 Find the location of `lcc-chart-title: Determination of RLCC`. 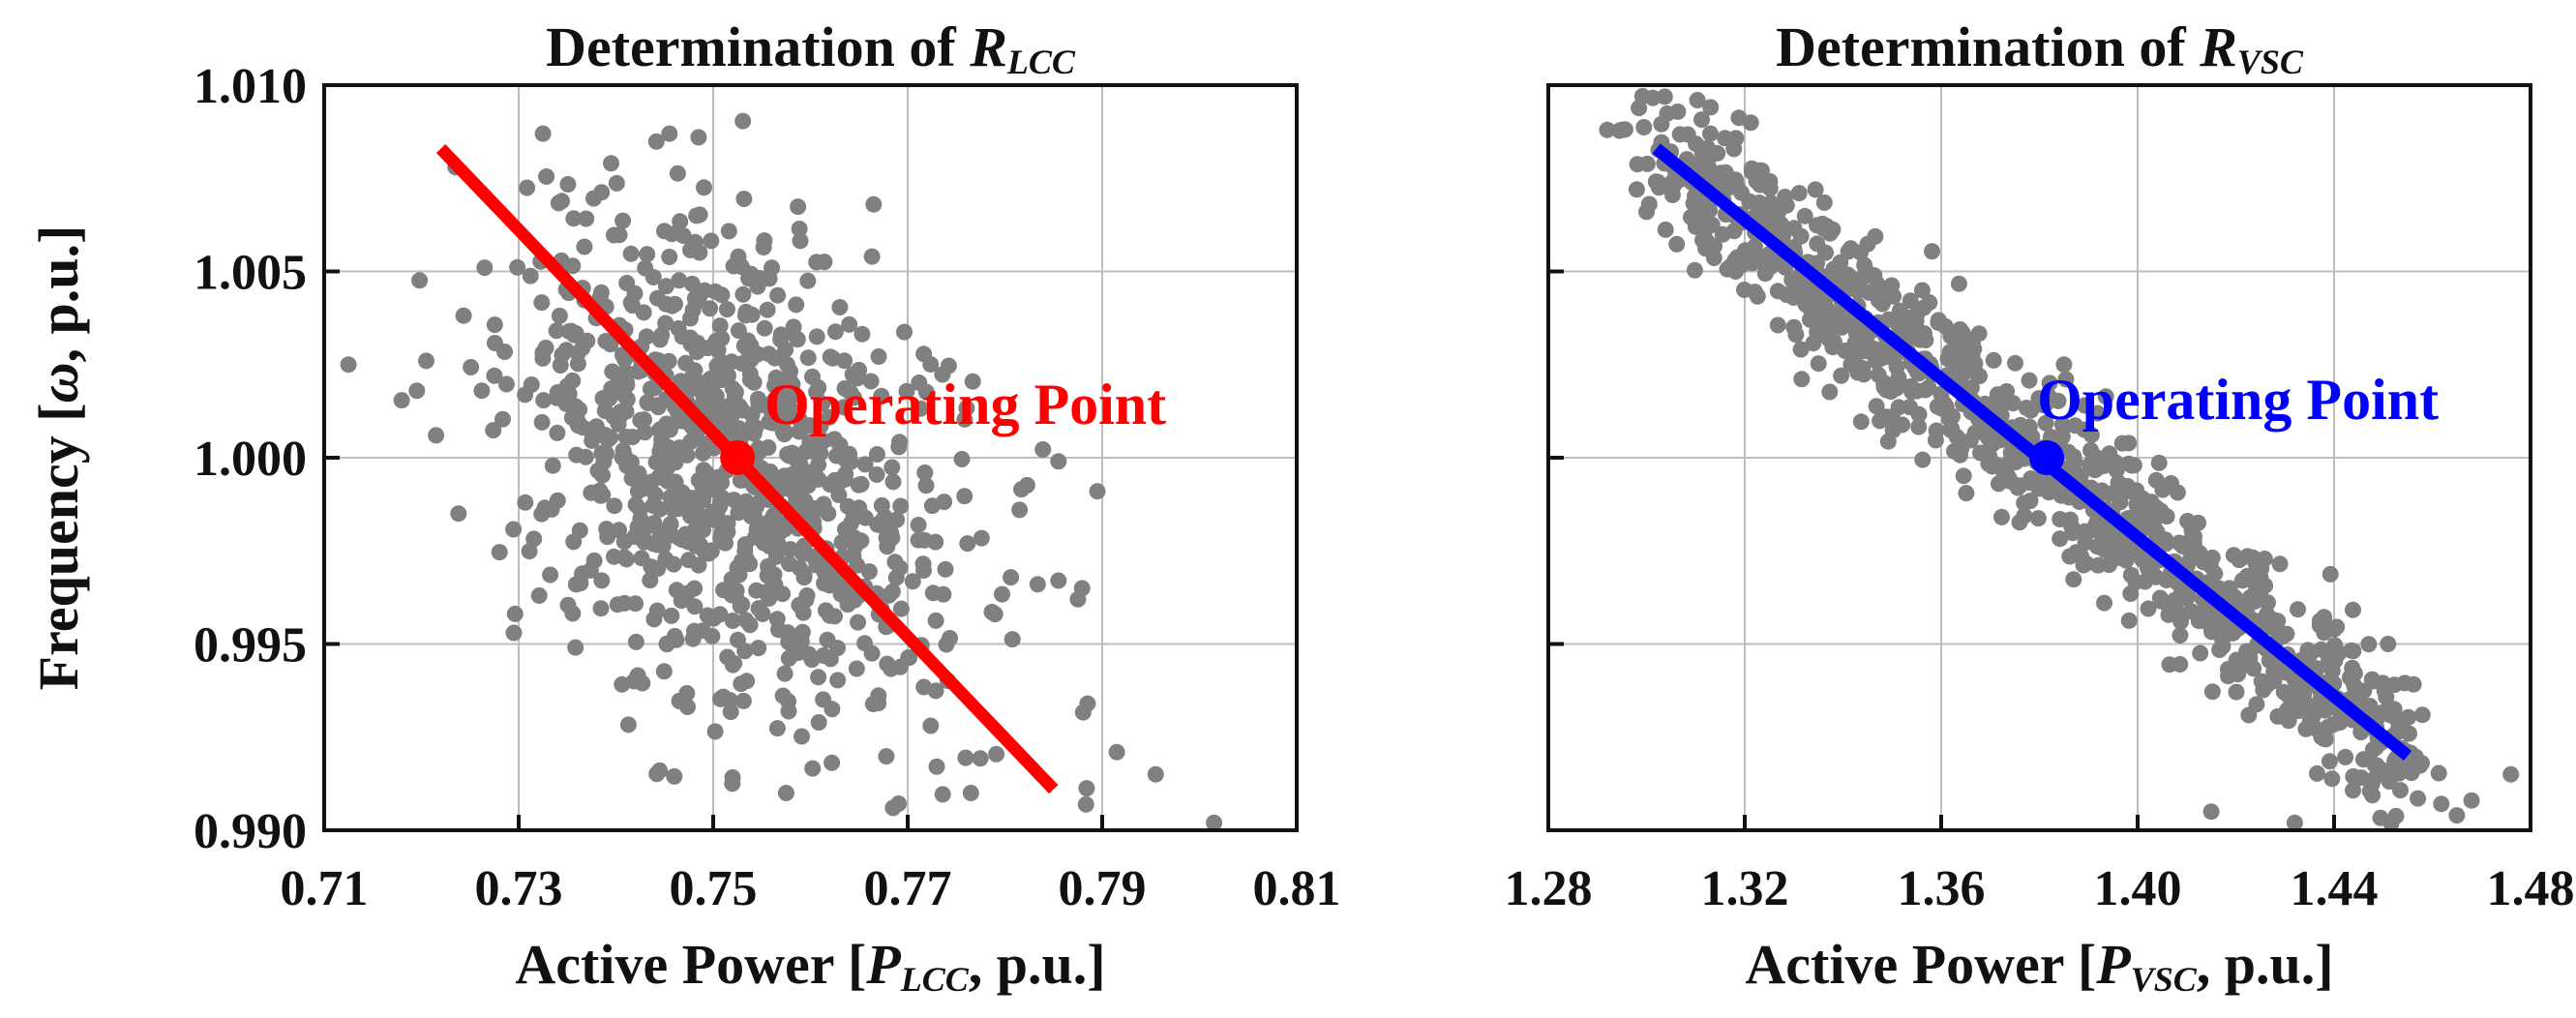

lcc-chart-title: Determination of RLCC is located at coordinates (811, 48).